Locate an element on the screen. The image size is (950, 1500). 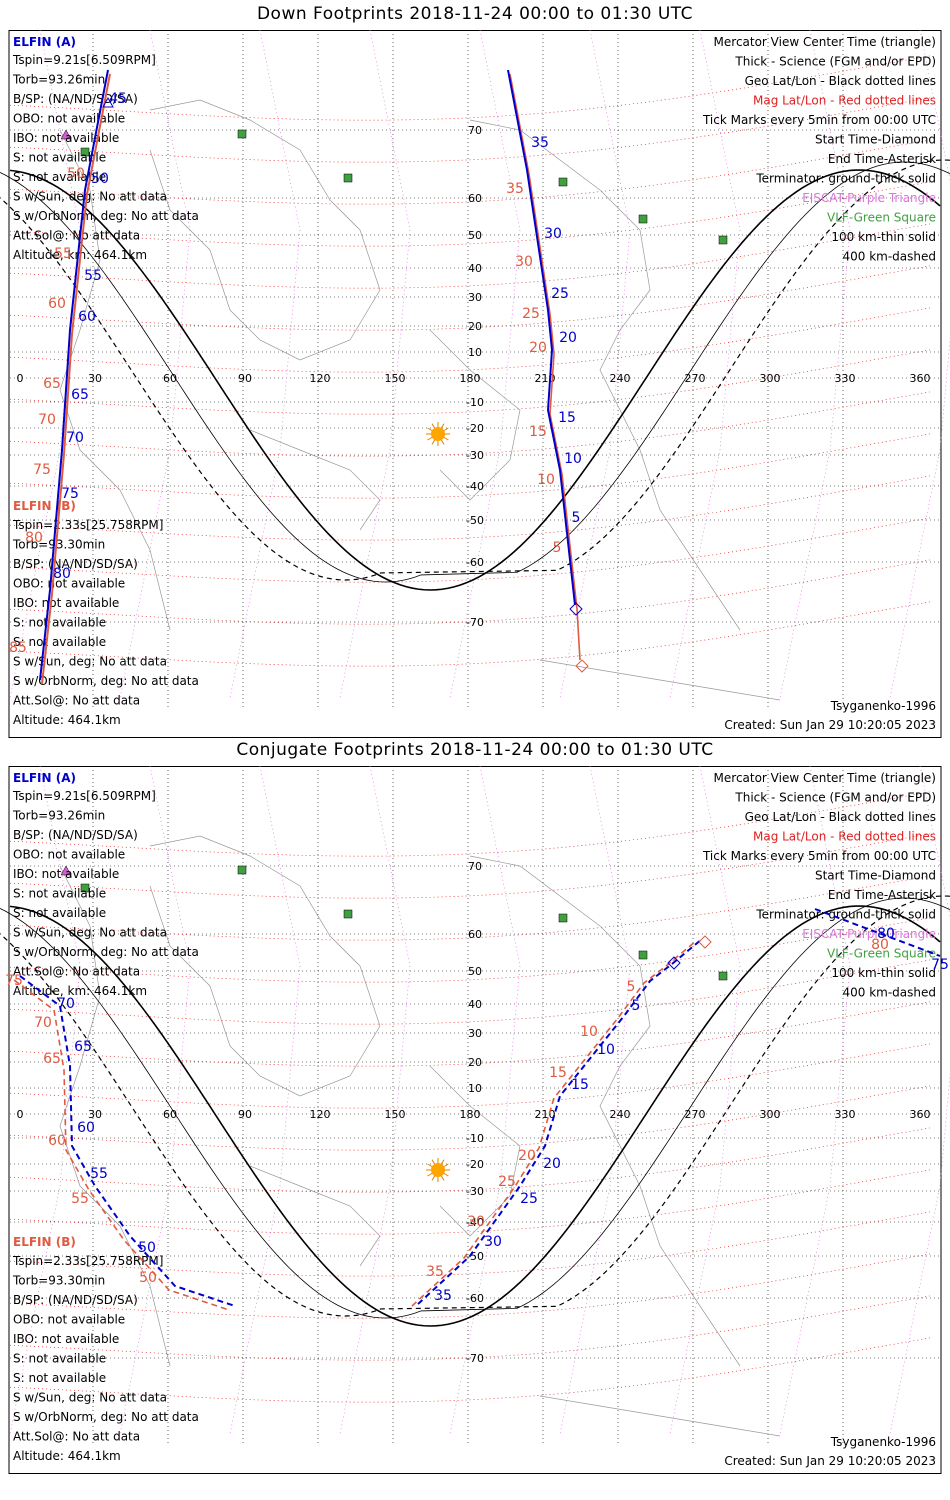
legend-item: Mag Lat/Lon - Red dotted lines is located at coordinates (844, 837).